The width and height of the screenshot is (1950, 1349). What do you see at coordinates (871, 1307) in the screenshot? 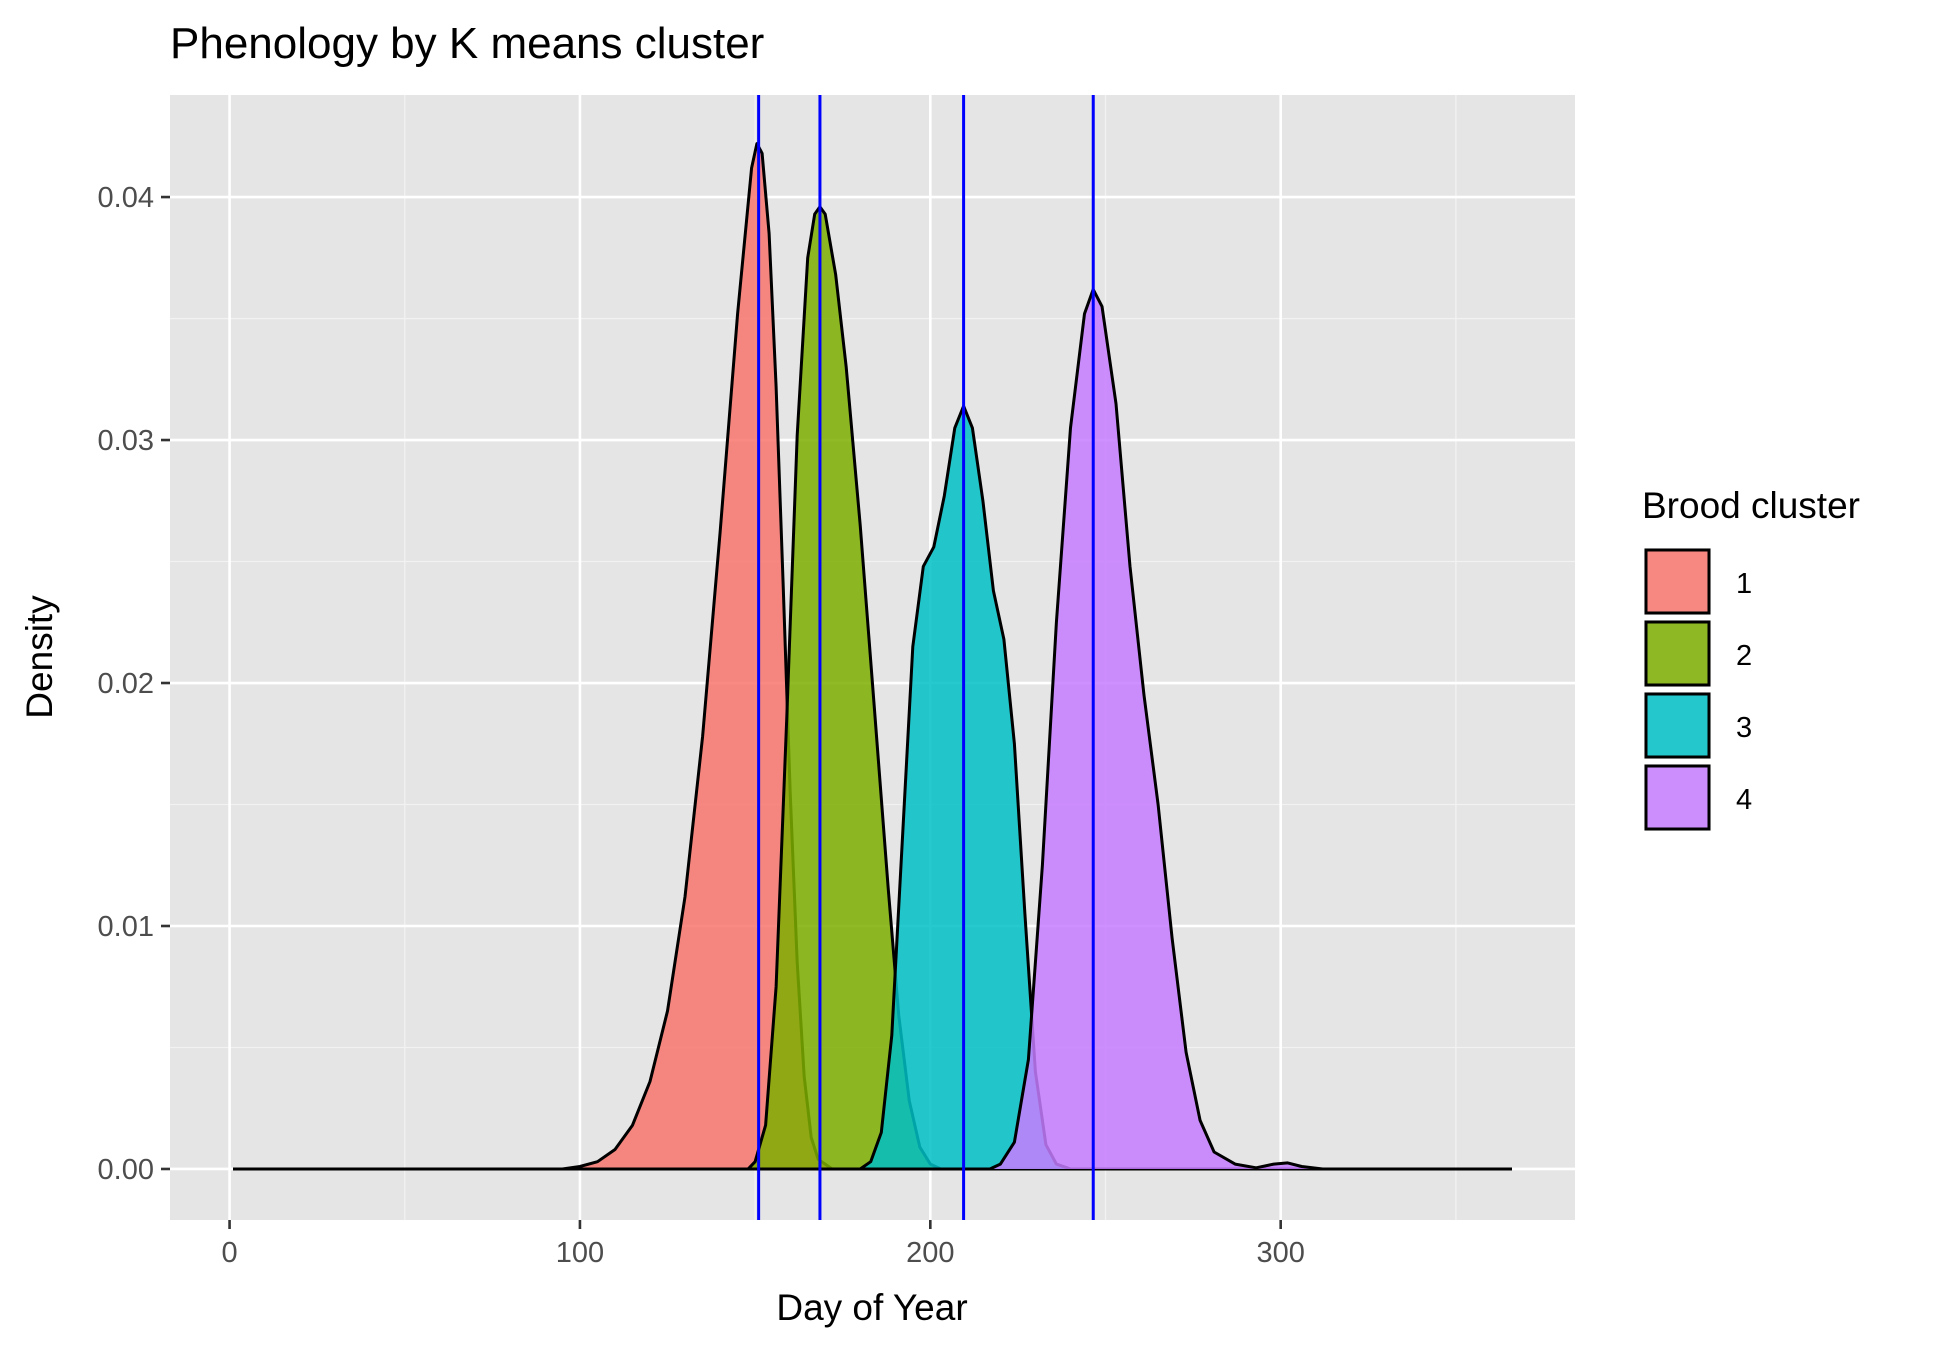
I see `x-axis-title: Day of Year` at bounding box center [871, 1307].